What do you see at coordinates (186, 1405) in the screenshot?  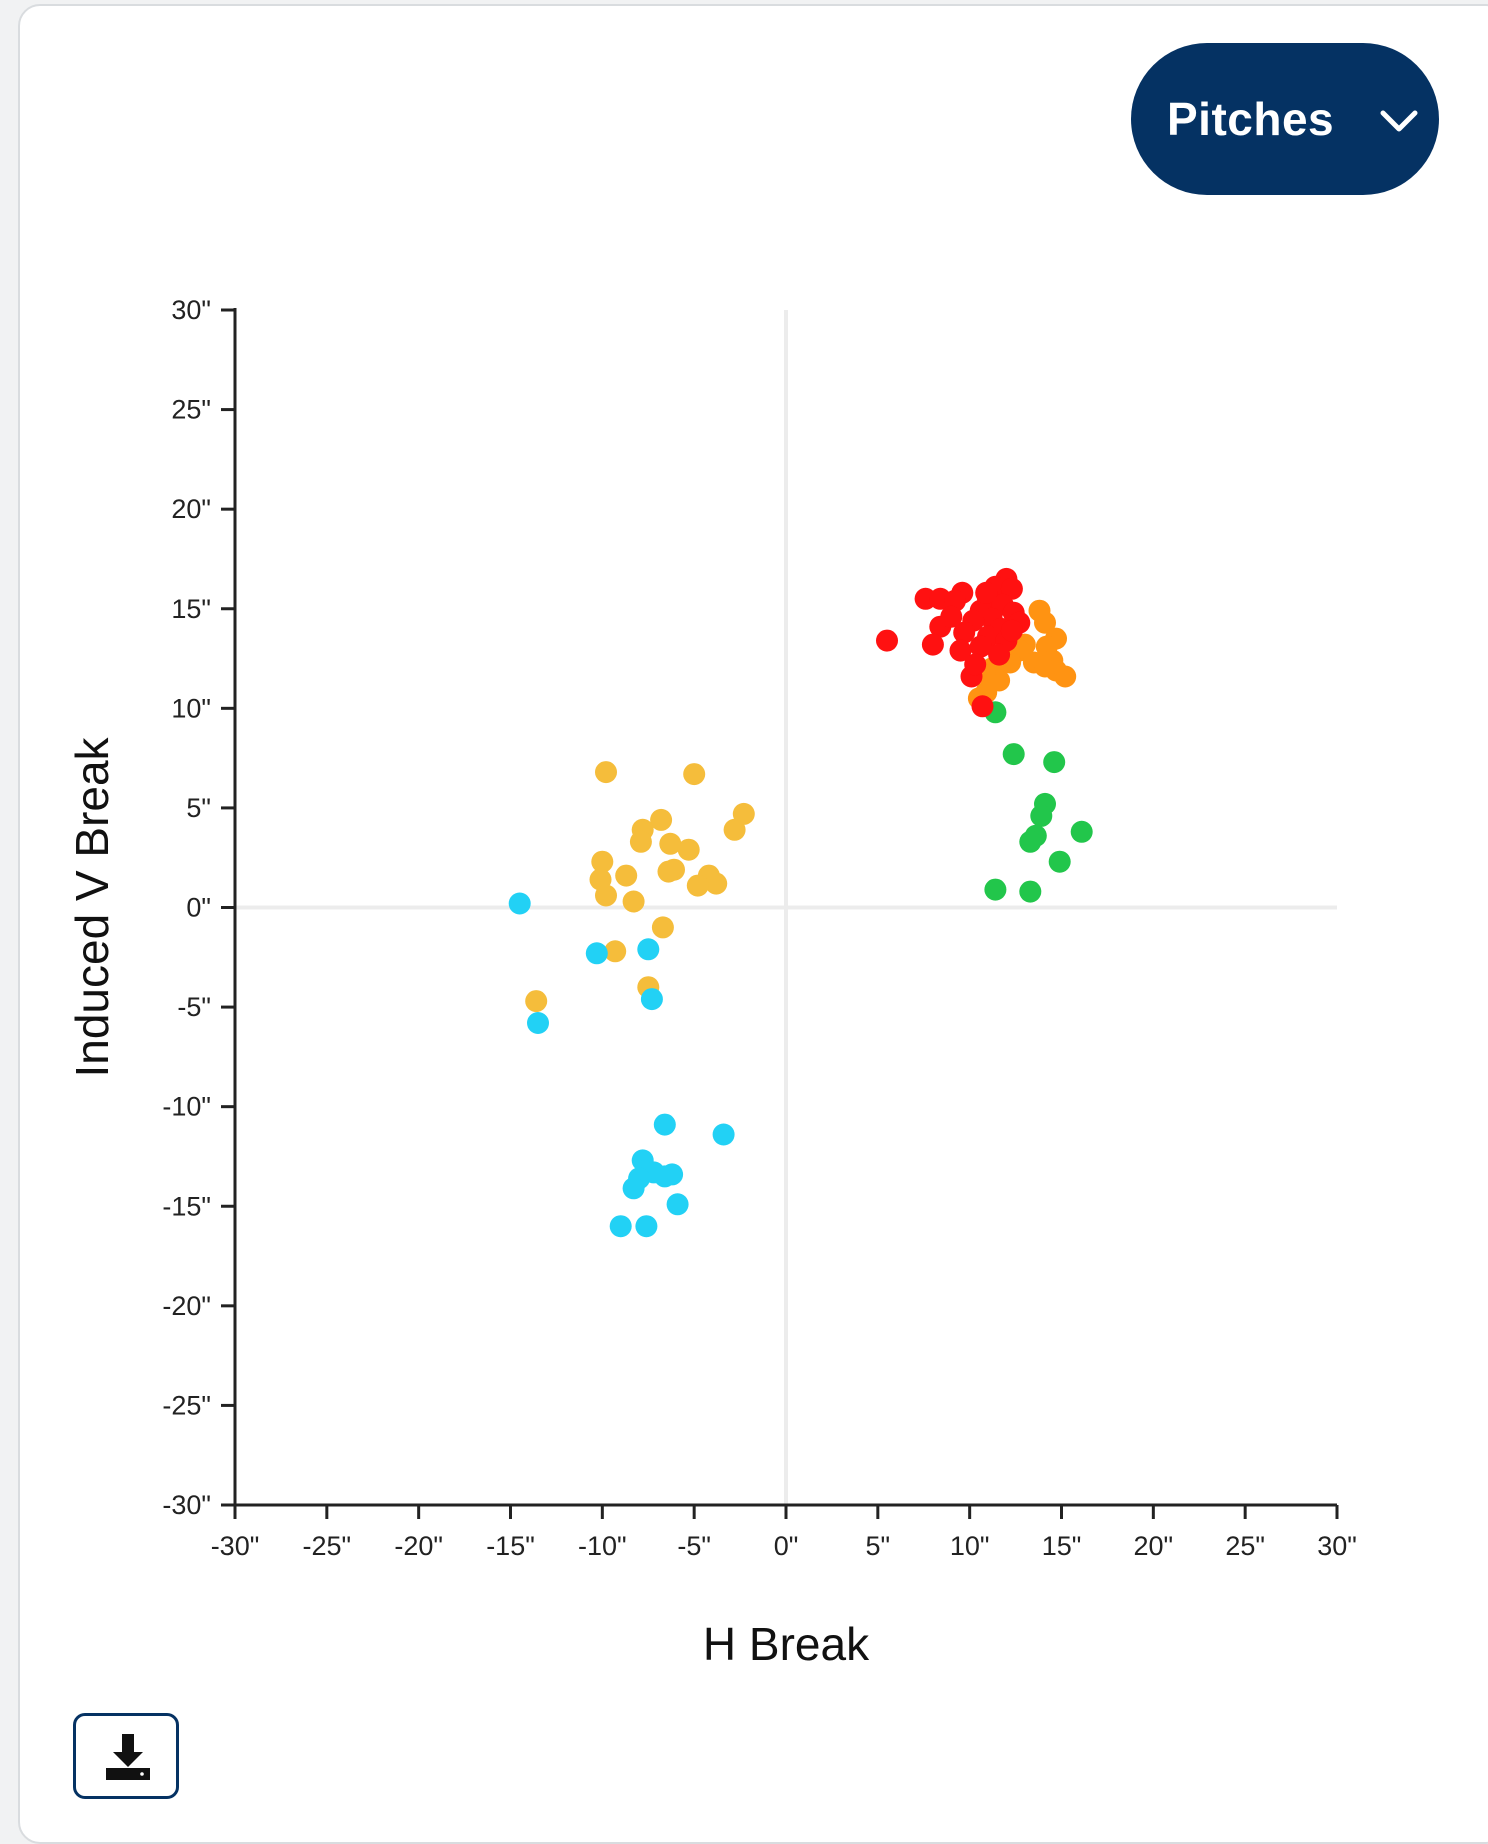 I see `y-tick-label: -25"` at bounding box center [186, 1405].